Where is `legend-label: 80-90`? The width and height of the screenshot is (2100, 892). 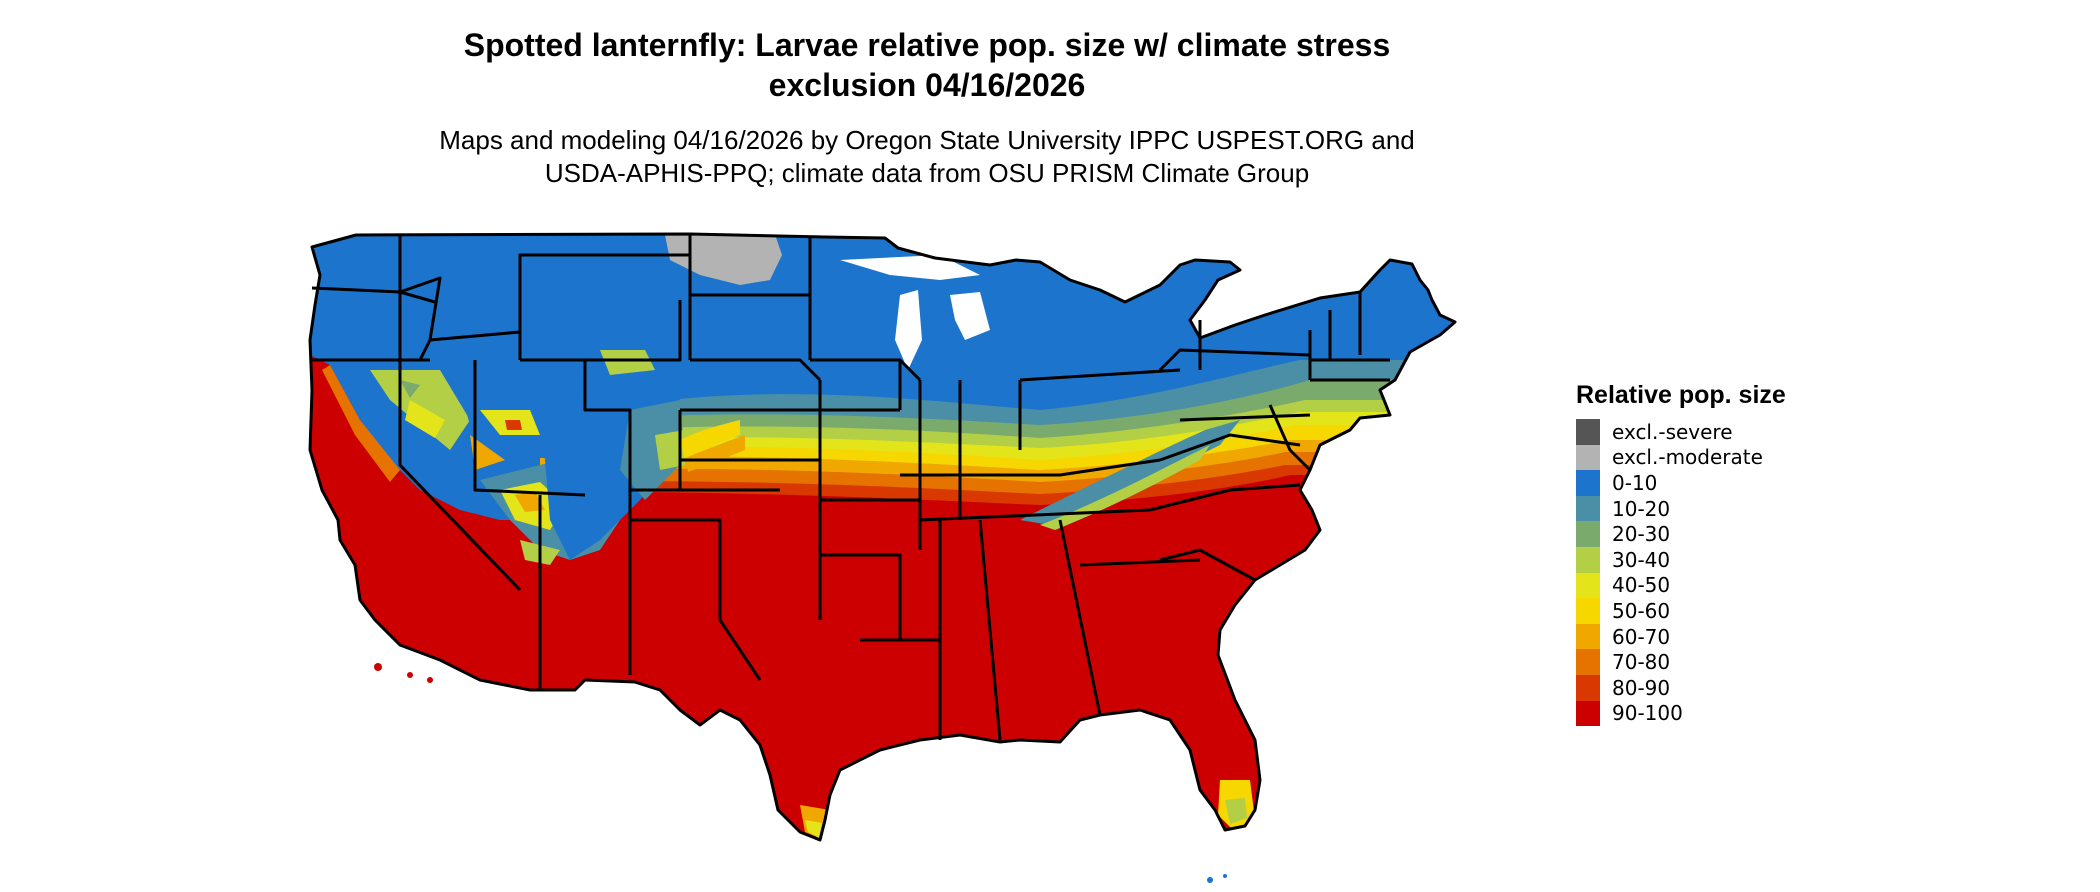
legend-label: 80-90 is located at coordinates (1641, 687).